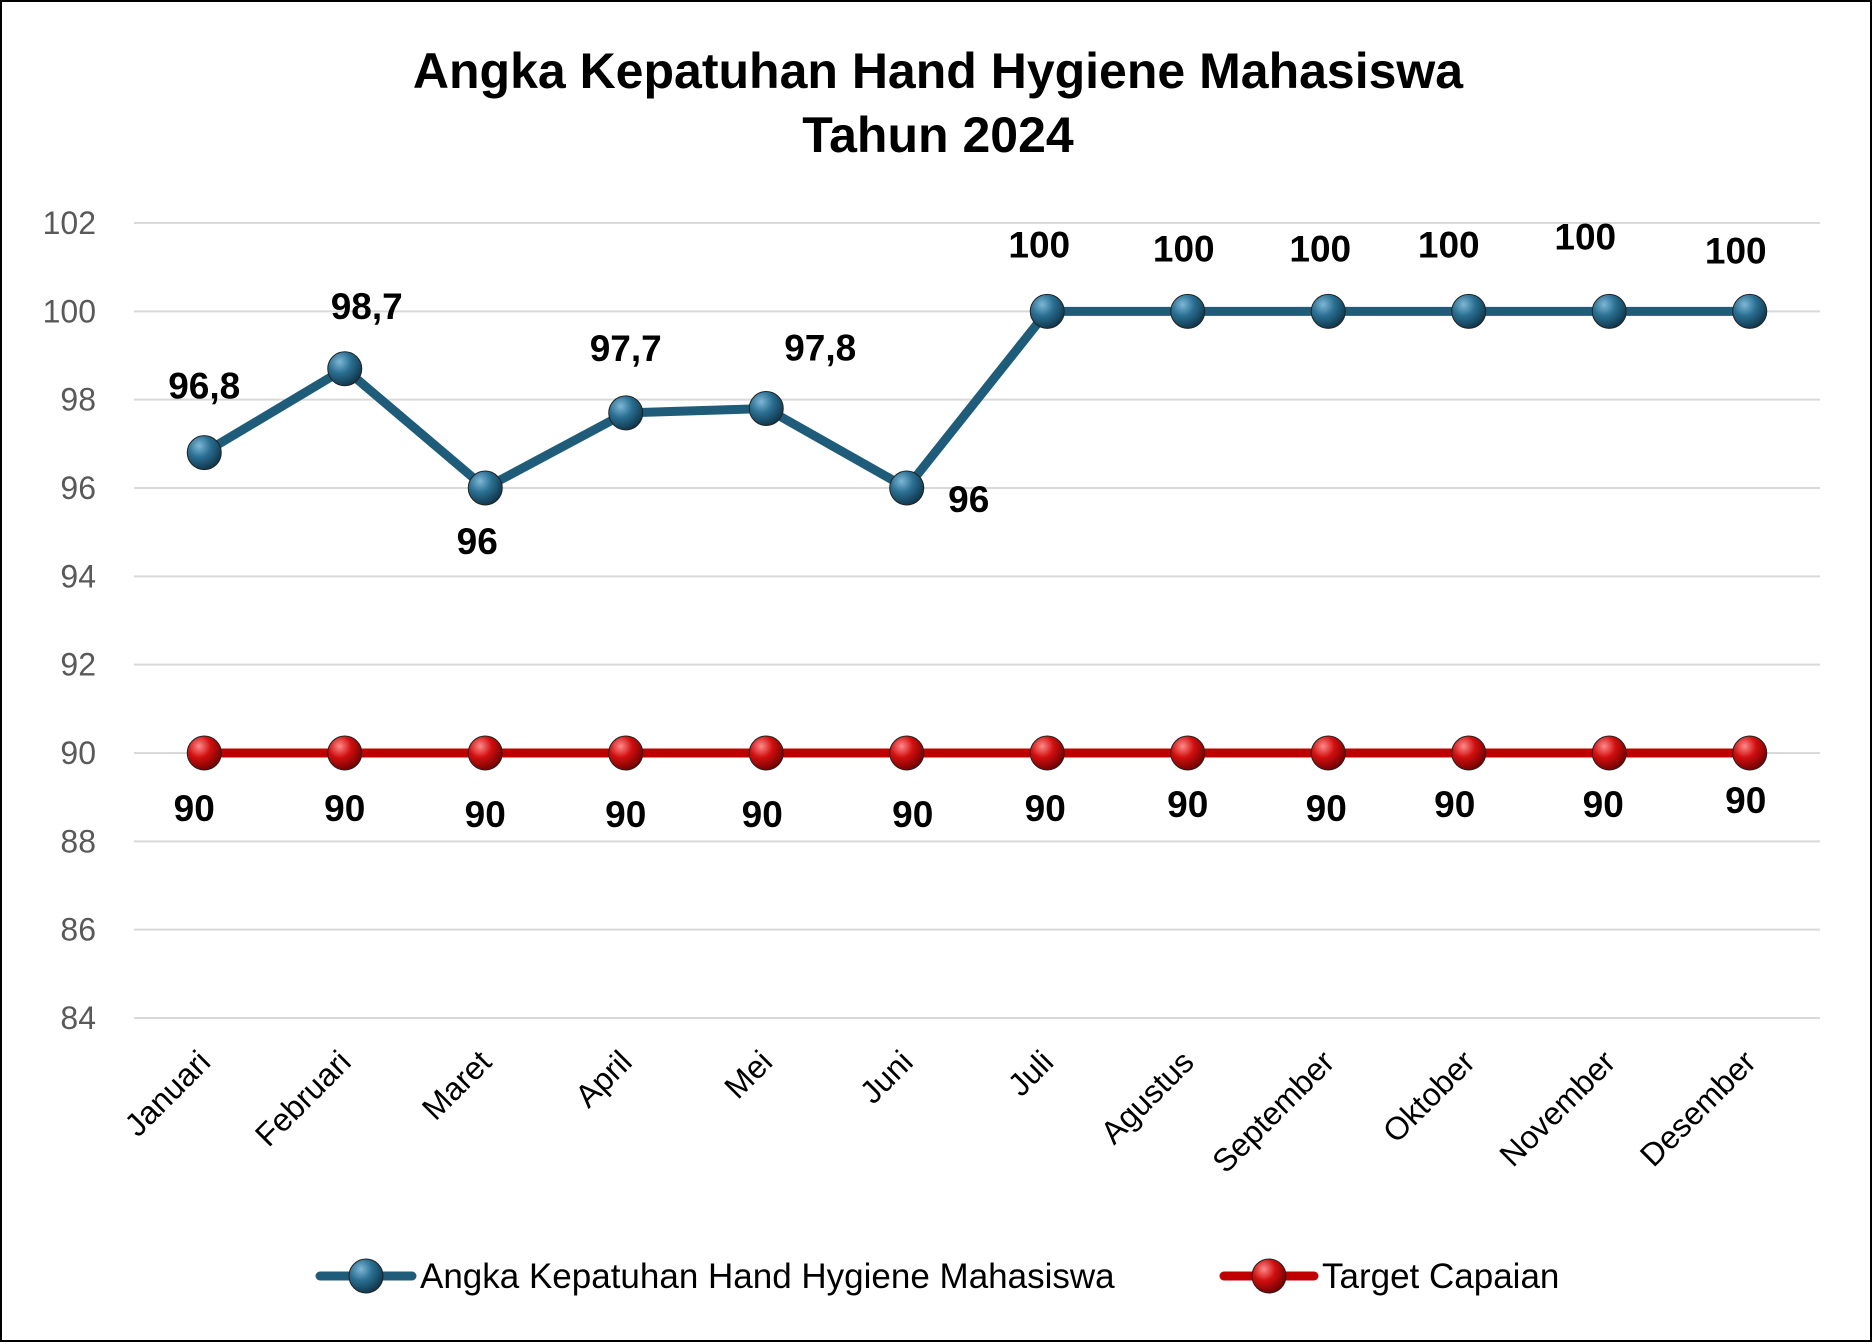 The height and width of the screenshot is (1344, 1872). I want to click on y-tick-label: 92, so click(78, 665).